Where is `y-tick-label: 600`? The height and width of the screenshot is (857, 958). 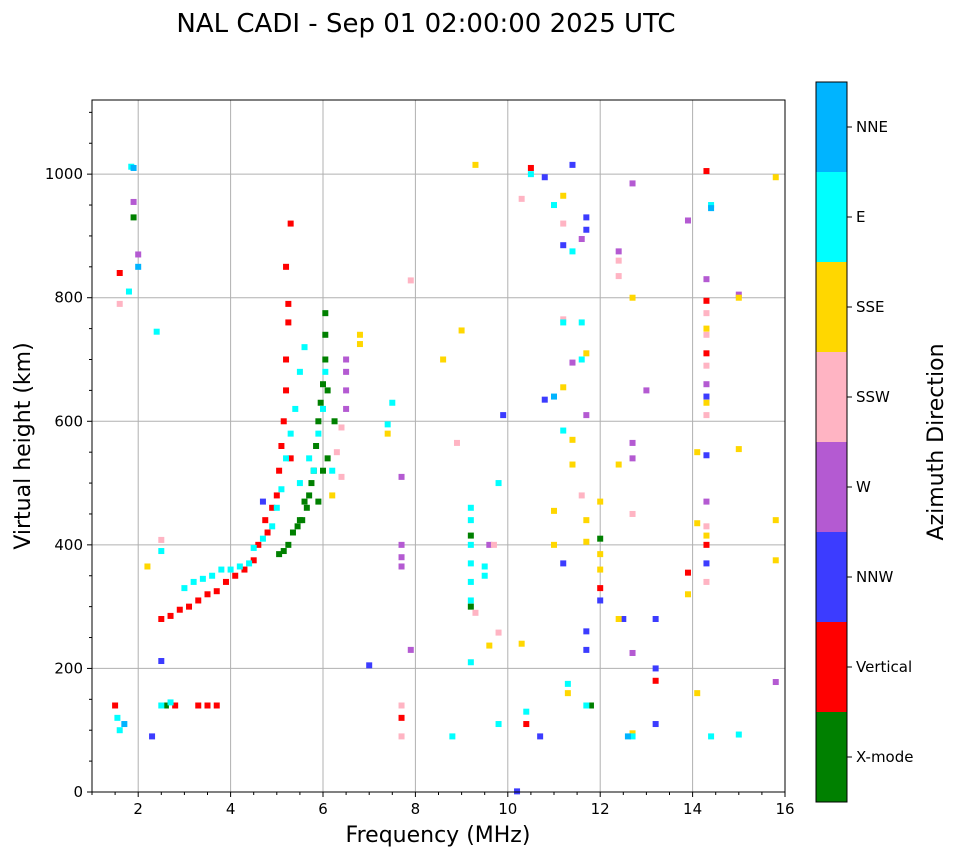
y-tick-label: 600 is located at coordinates (68, 421).